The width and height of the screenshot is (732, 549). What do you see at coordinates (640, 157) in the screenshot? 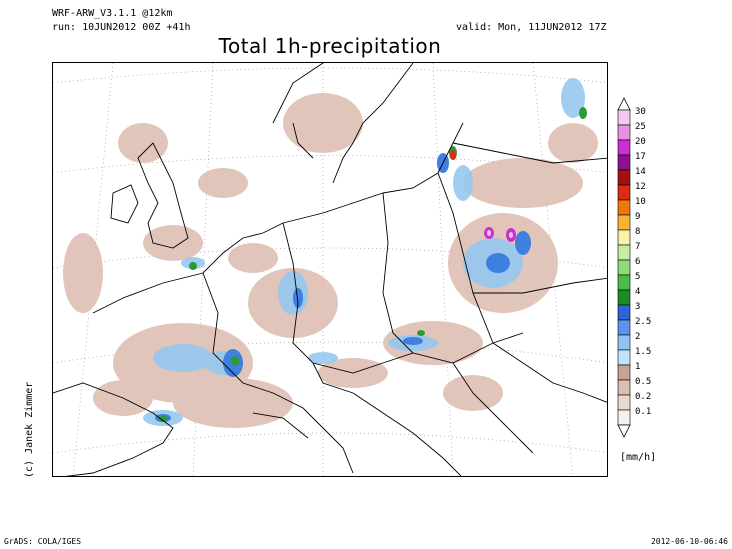
I see `colorbar-tick-label: 17` at bounding box center [640, 157].